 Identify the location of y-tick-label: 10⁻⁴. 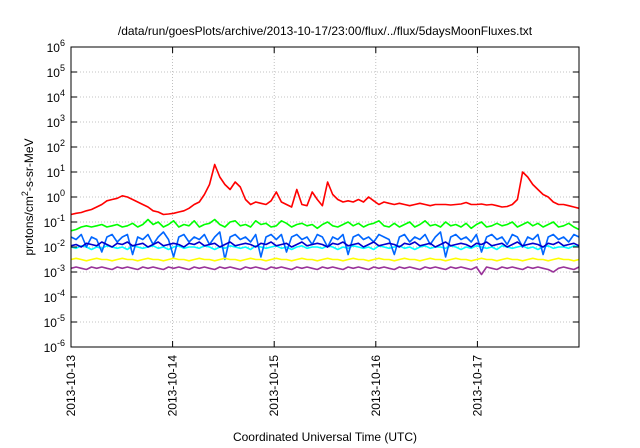
(54, 296).